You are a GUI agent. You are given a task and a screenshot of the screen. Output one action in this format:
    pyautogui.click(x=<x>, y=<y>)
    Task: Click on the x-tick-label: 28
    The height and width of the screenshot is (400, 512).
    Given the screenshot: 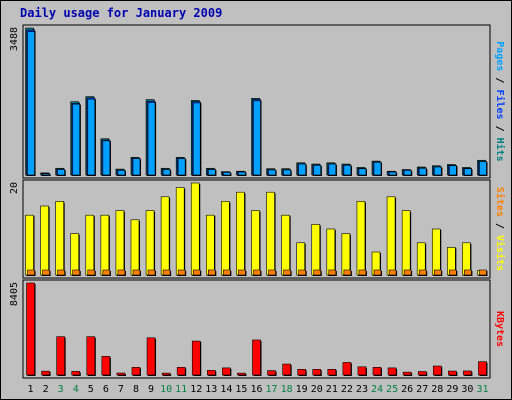 What is the action you would take?
    pyautogui.click(x=437, y=389)
    